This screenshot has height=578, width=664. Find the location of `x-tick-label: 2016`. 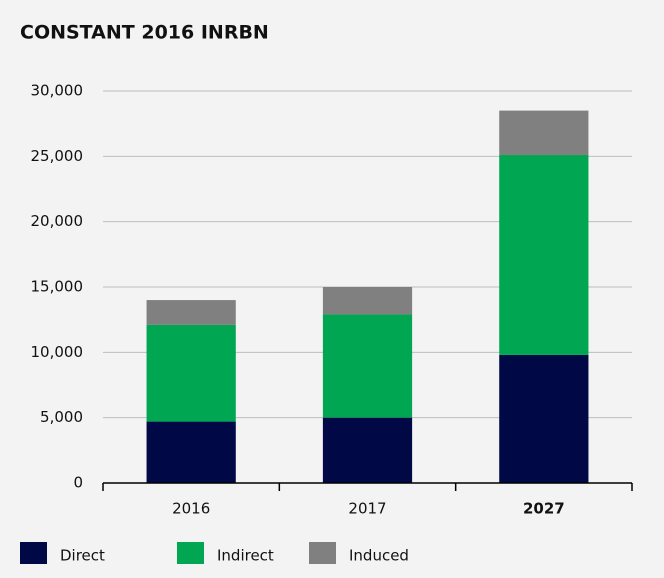

x-tick-label: 2016 is located at coordinates (191, 509).